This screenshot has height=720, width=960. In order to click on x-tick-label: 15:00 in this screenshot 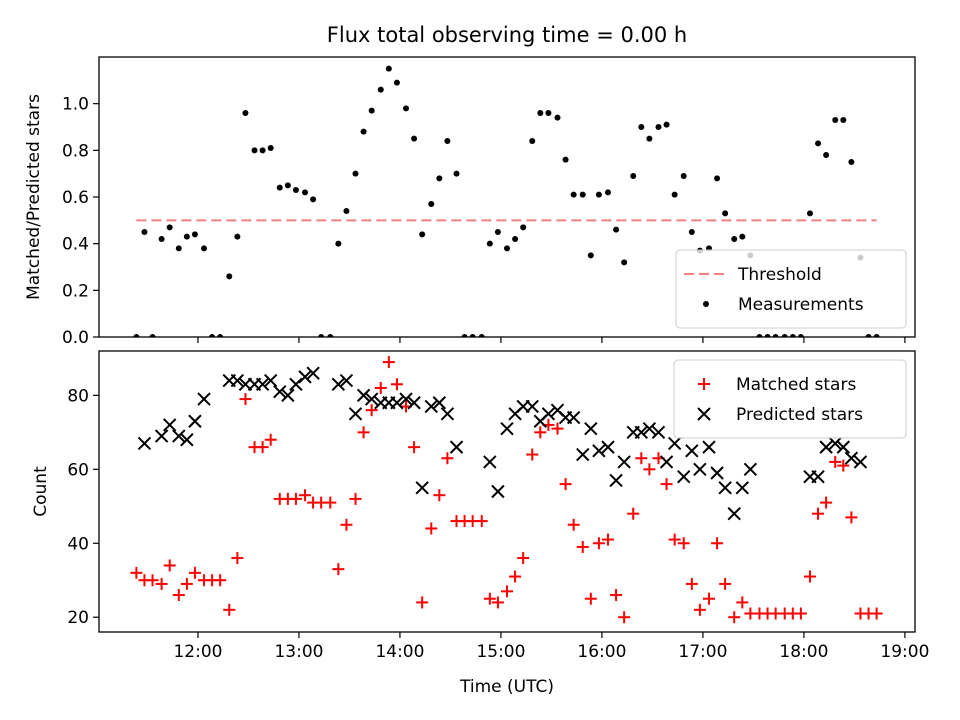, I will do `click(500, 652)`.